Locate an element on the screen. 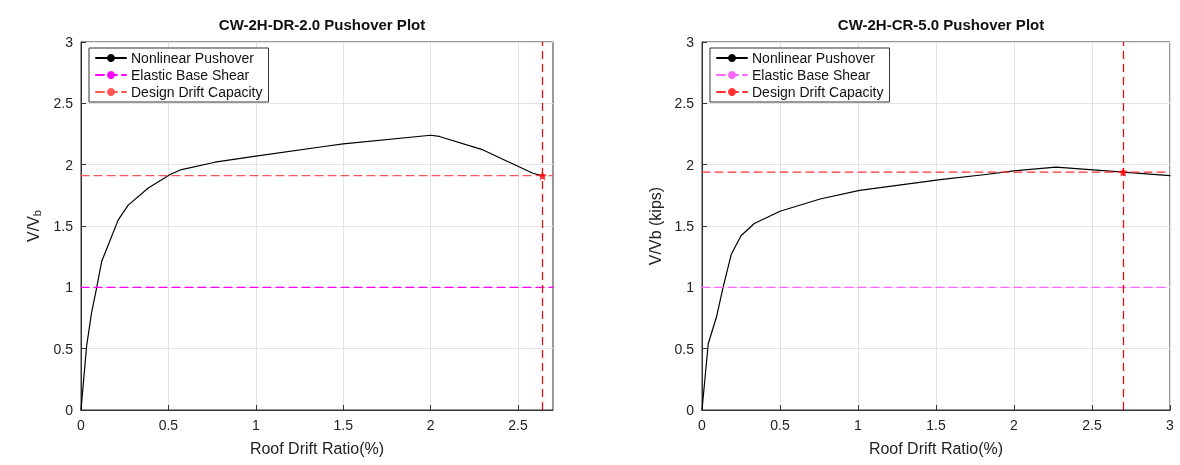 The height and width of the screenshot is (465, 1180). x-tick-label: 3 is located at coordinates (1170, 425).